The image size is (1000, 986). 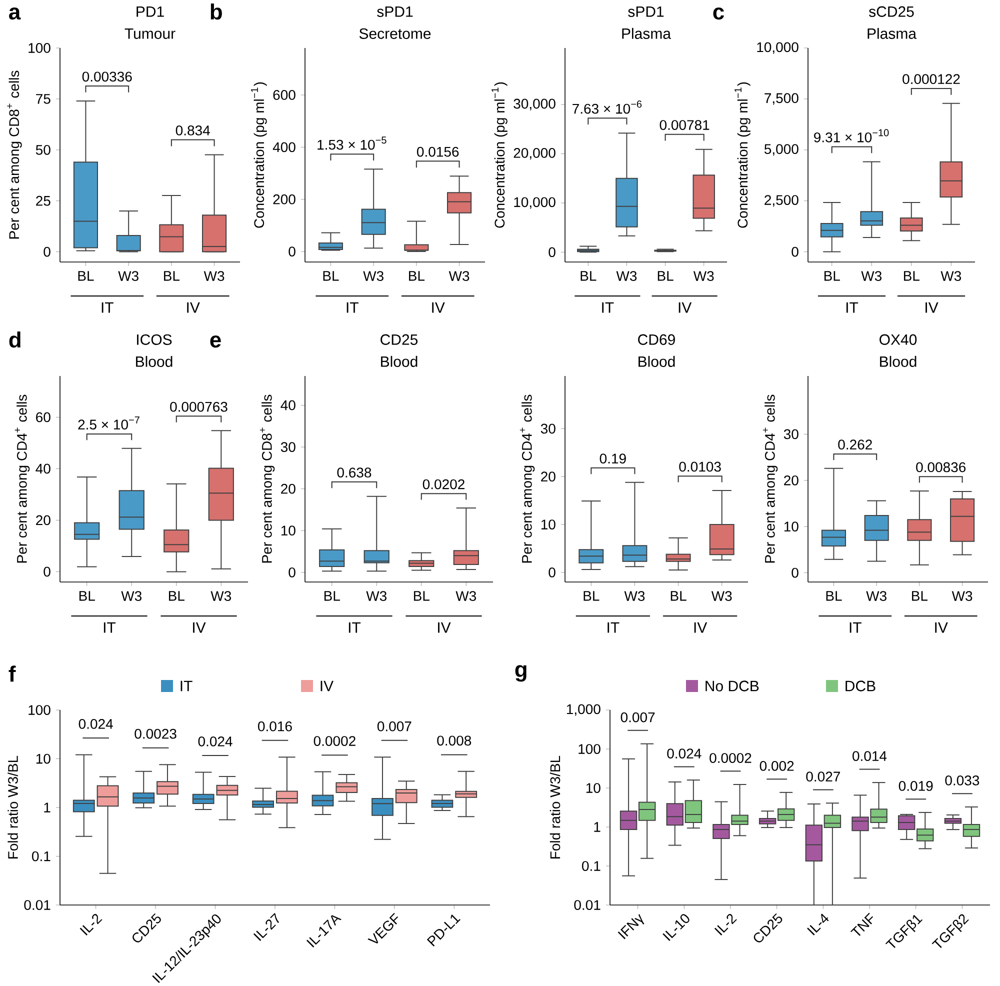 I want to click on x-tick-label: IL-4, so click(x=818, y=925).